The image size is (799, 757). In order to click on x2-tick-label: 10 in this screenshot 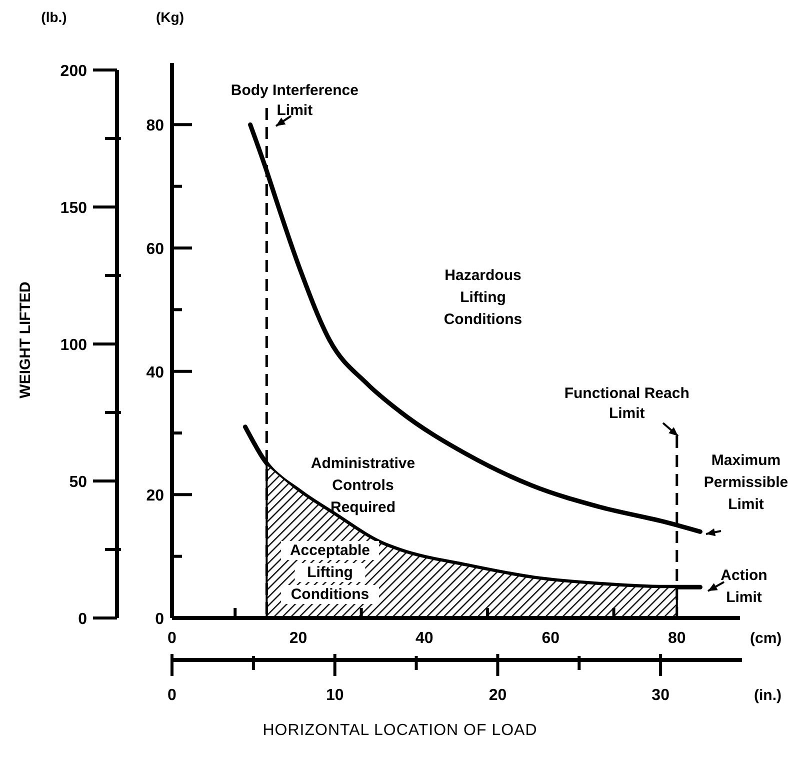, I will do `click(335, 695)`.